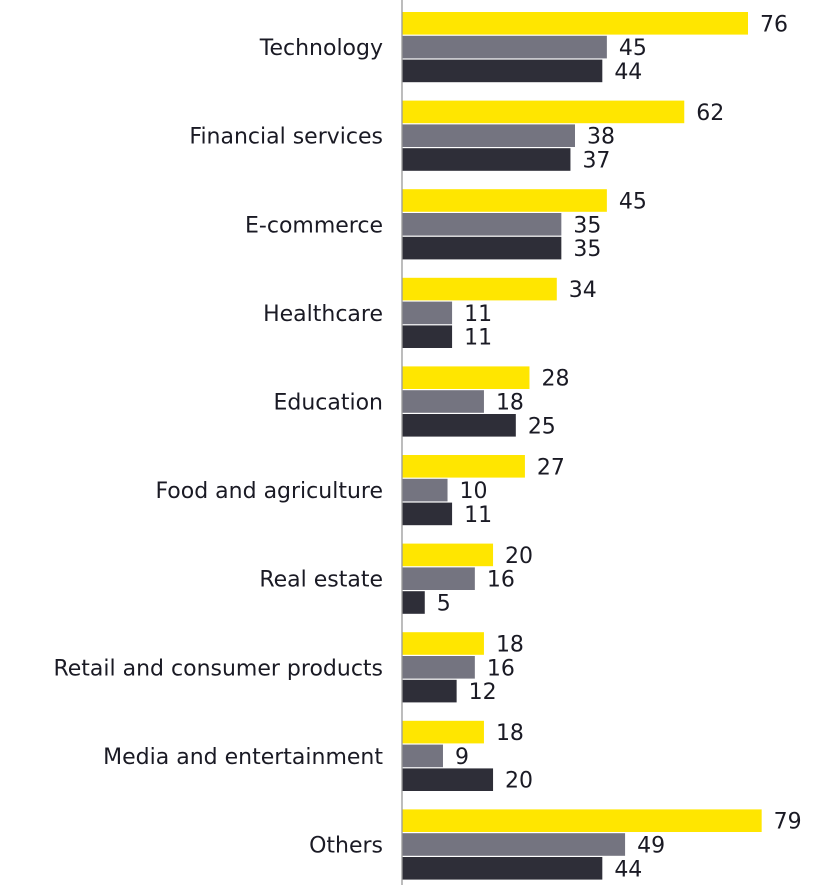  I want to click on value-label: 79, so click(788, 822).